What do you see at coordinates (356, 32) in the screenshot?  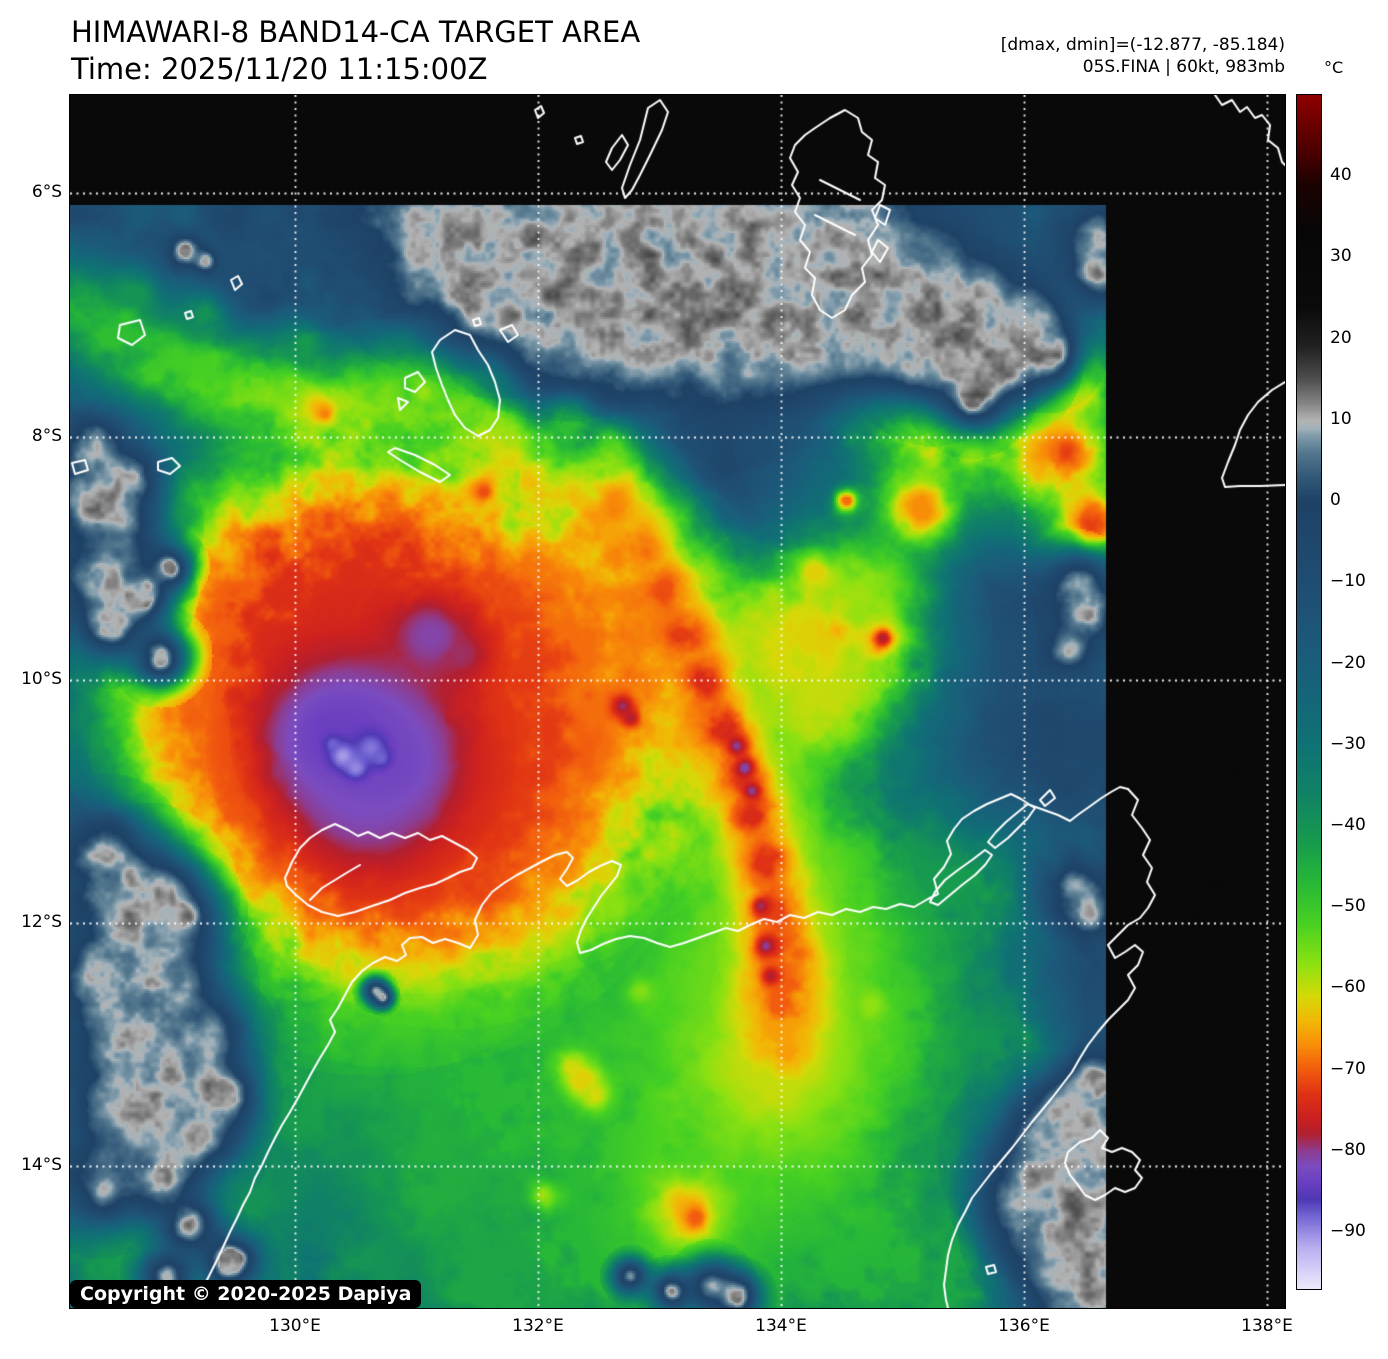 I see `plot-title: HIMAWARI-8 BAND14-CA TARGET AREA` at bounding box center [356, 32].